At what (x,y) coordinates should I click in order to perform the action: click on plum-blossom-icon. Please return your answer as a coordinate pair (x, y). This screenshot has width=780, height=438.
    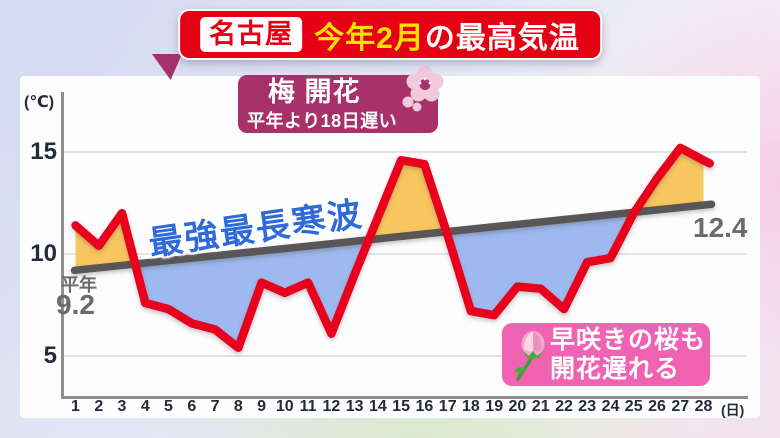
    Looking at the image, I should click on (423, 89).